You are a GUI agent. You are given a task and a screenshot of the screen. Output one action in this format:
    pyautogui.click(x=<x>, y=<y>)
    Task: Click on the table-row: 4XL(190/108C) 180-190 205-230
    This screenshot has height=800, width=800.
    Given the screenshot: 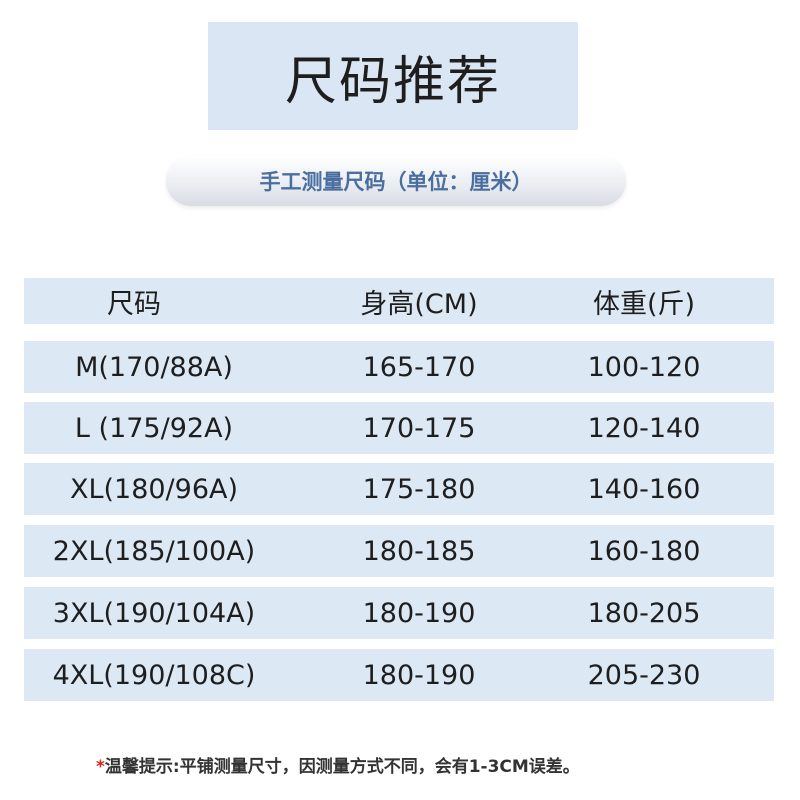 What is the action you would take?
    pyautogui.click(x=399, y=675)
    